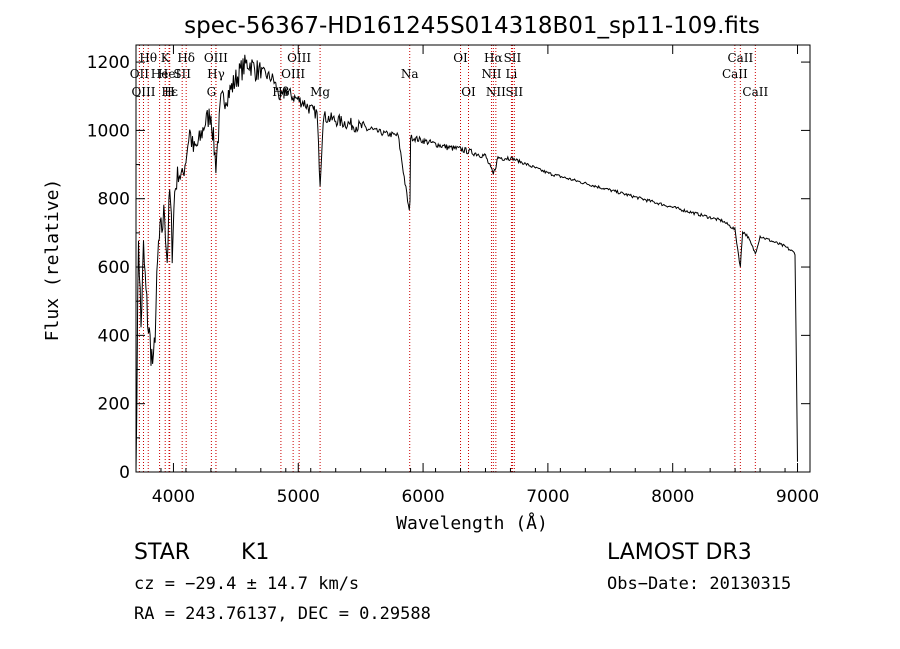 This screenshot has height=649, width=900. Describe the element at coordinates (672, 497) in the screenshot. I see `x-tick-label-4: 8000` at that location.